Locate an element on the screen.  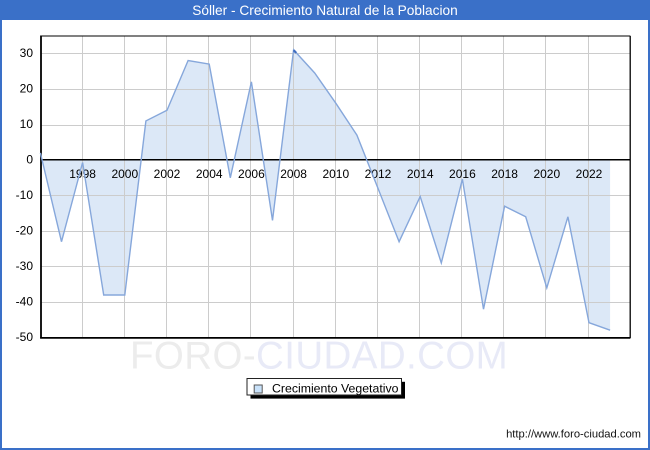
svg-text: -20 is located at coordinates (25, 231).